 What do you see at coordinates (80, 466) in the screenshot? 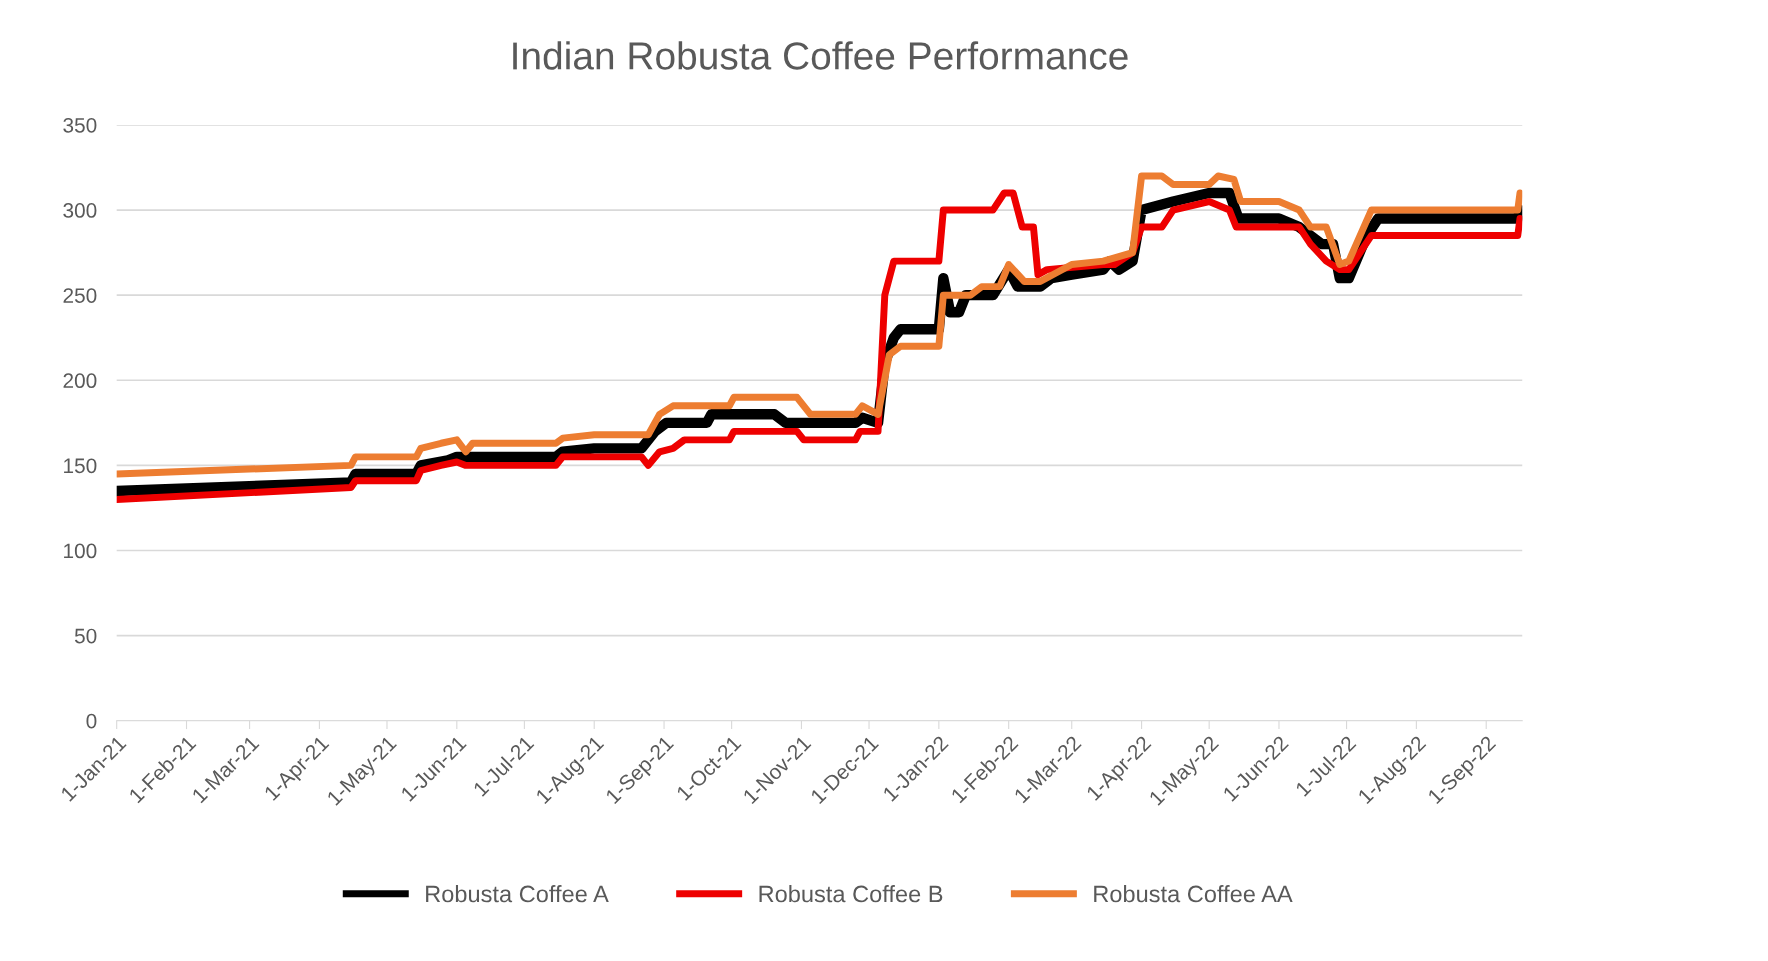
I see `y-tick-label: 150` at bounding box center [80, 466].